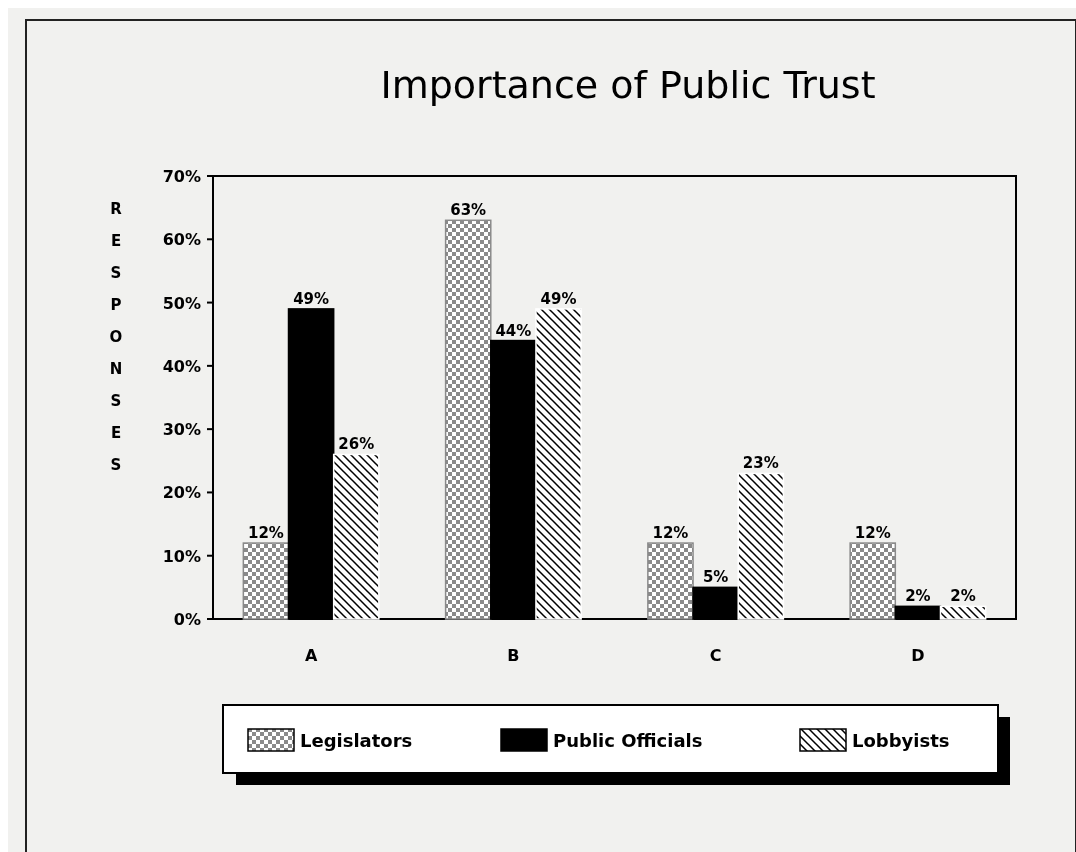 Image resolution: width=1076 pixels, height=852 pixels. Describe the element at coordinates (181, 430) in the screenshot. I see `y-tick-label: 30%` at that location.